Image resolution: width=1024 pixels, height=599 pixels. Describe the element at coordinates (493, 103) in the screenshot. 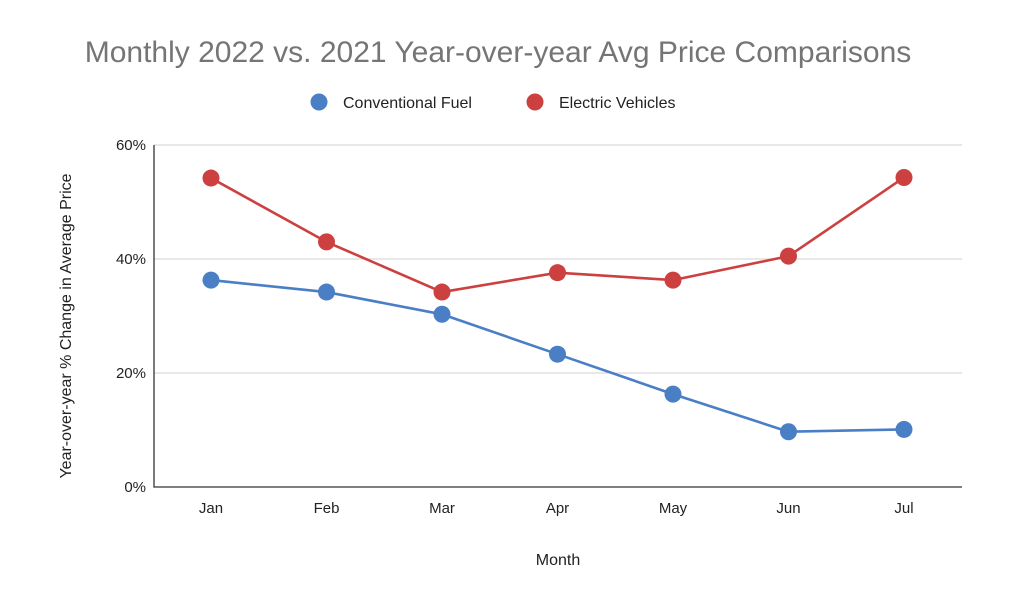

I see `legend: Conventional Fuel Electric Vehicles` at that location.